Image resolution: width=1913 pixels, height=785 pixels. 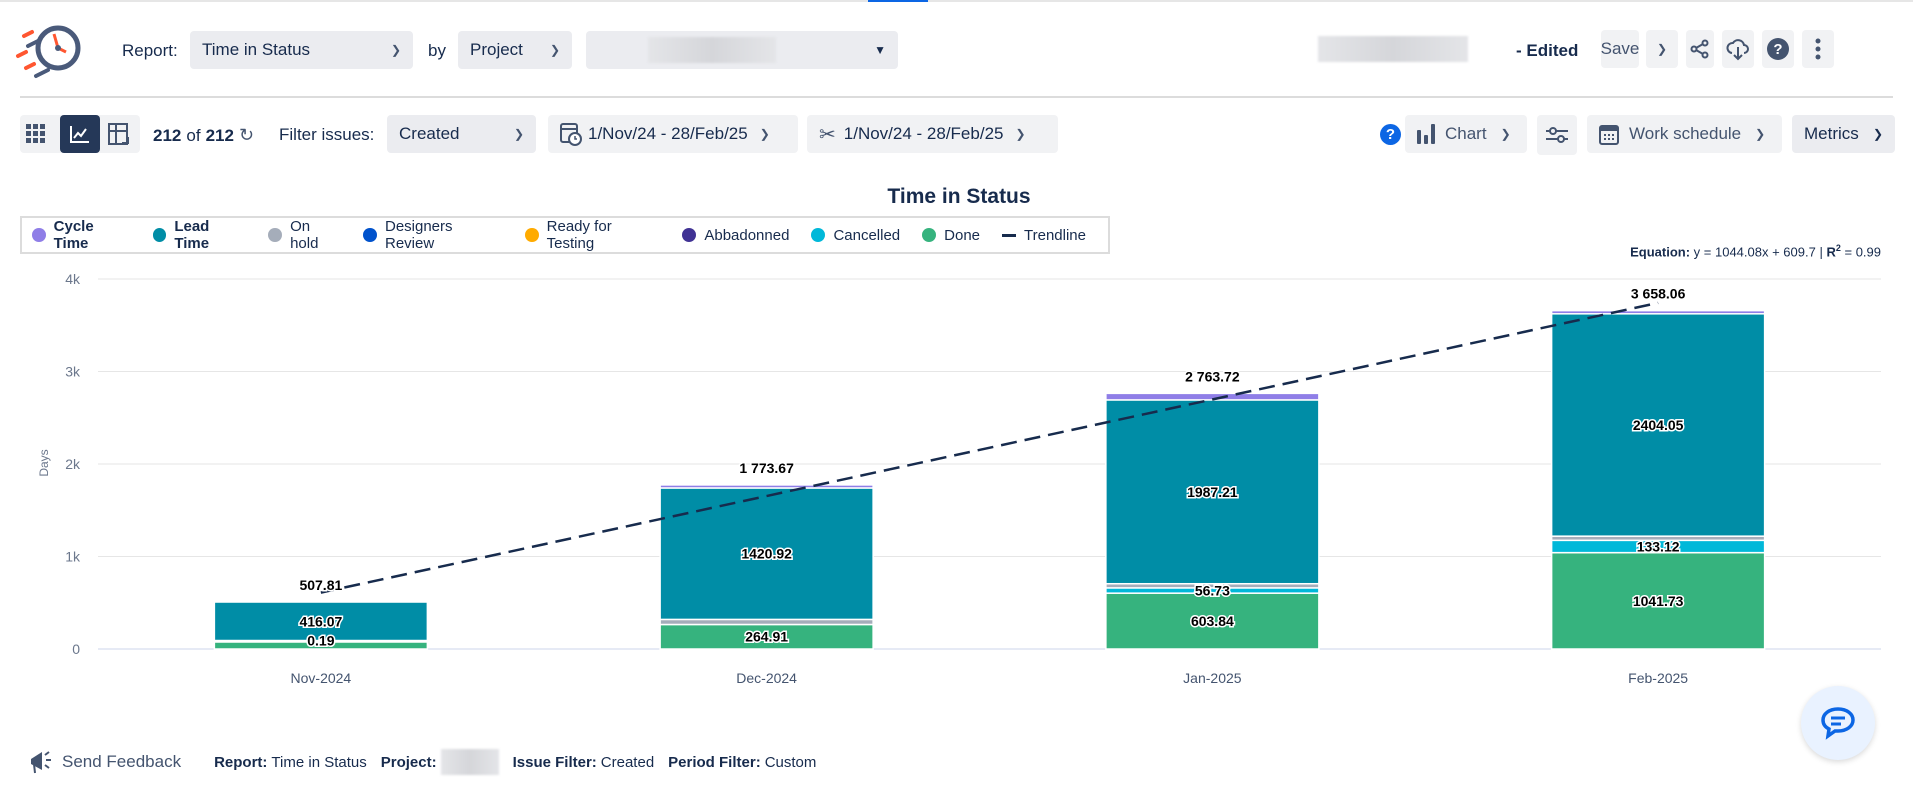 I want to click on footer-report-value: Time in Status, so click(x=319, y=762).